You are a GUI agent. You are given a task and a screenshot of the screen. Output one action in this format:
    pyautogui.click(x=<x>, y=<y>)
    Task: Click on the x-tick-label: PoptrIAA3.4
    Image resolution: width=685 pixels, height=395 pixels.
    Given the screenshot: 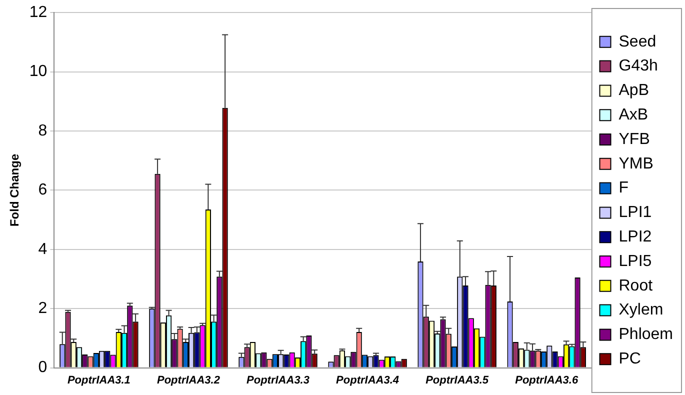 What is the action you would take?
    pyautogui.click(x=368, y=380)
    